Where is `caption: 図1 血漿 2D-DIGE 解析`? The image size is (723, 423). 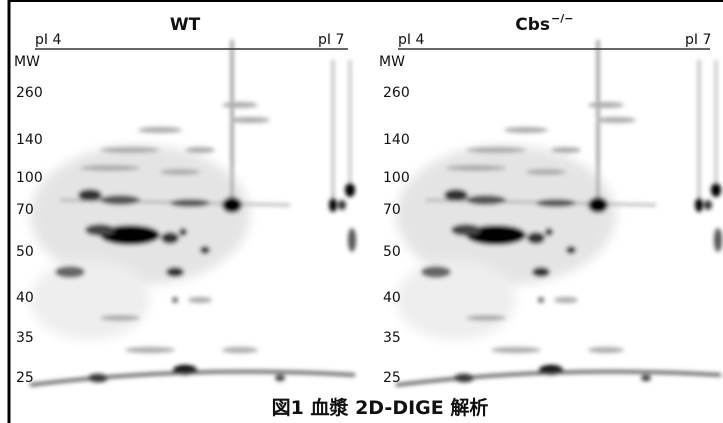
caption: 図1 血漿 2D-DIGE 解析 is located at coordinates (380, 407).